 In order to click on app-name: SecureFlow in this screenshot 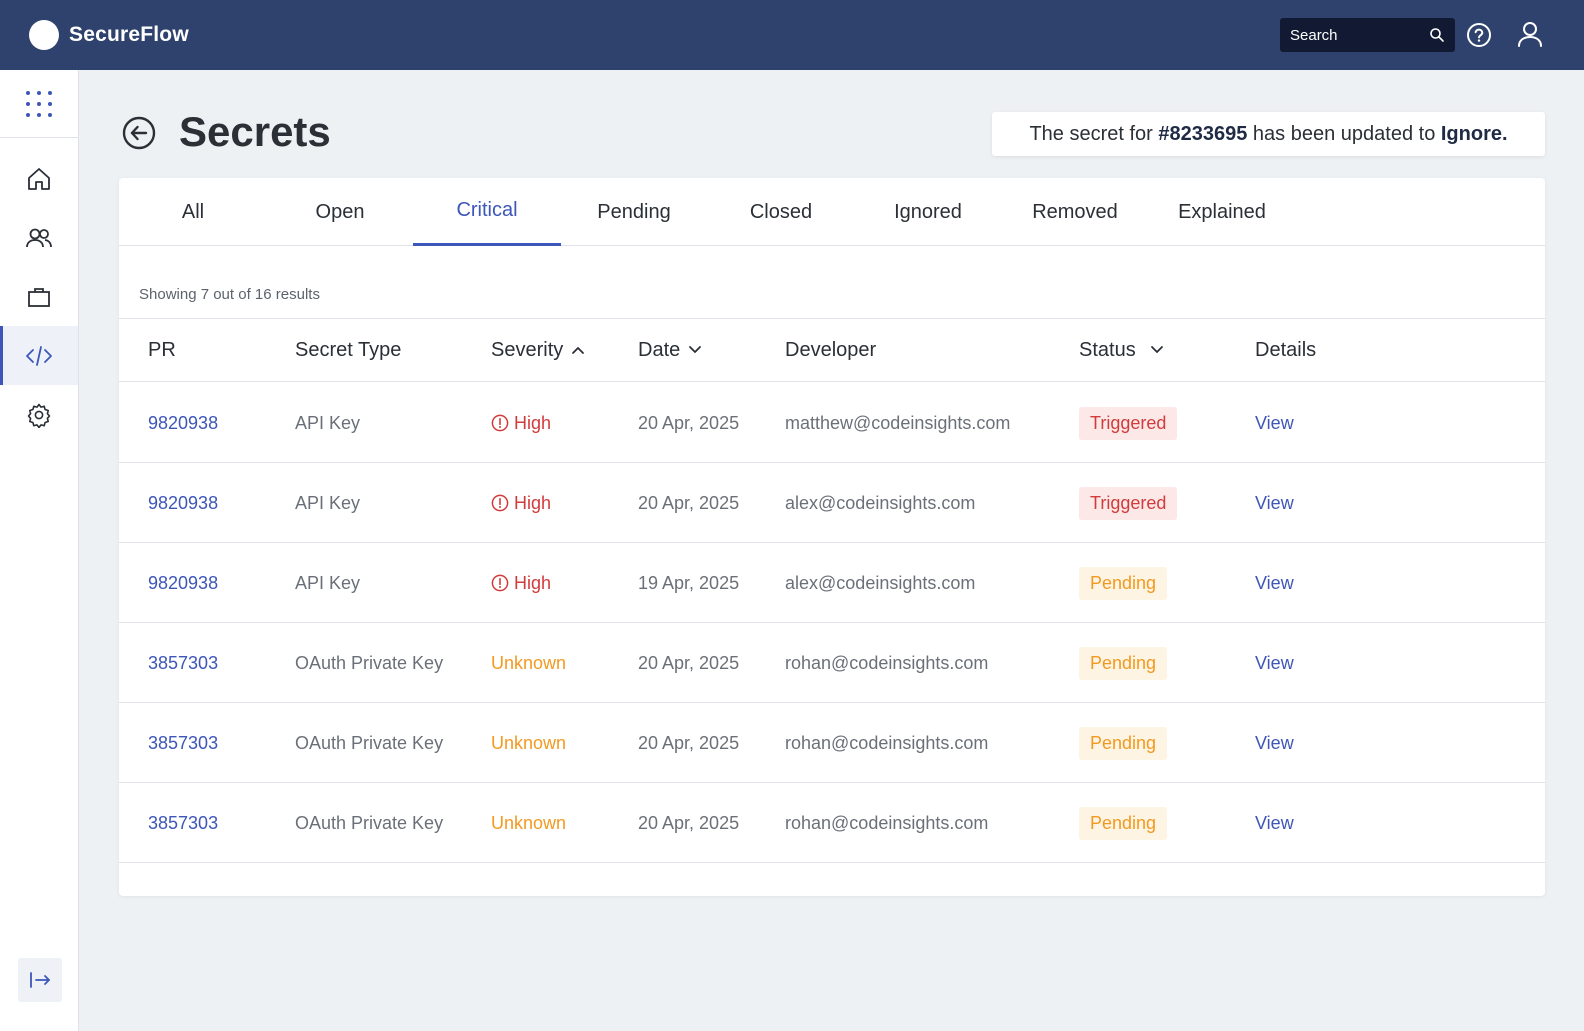, I will do `click(129, 34)`.